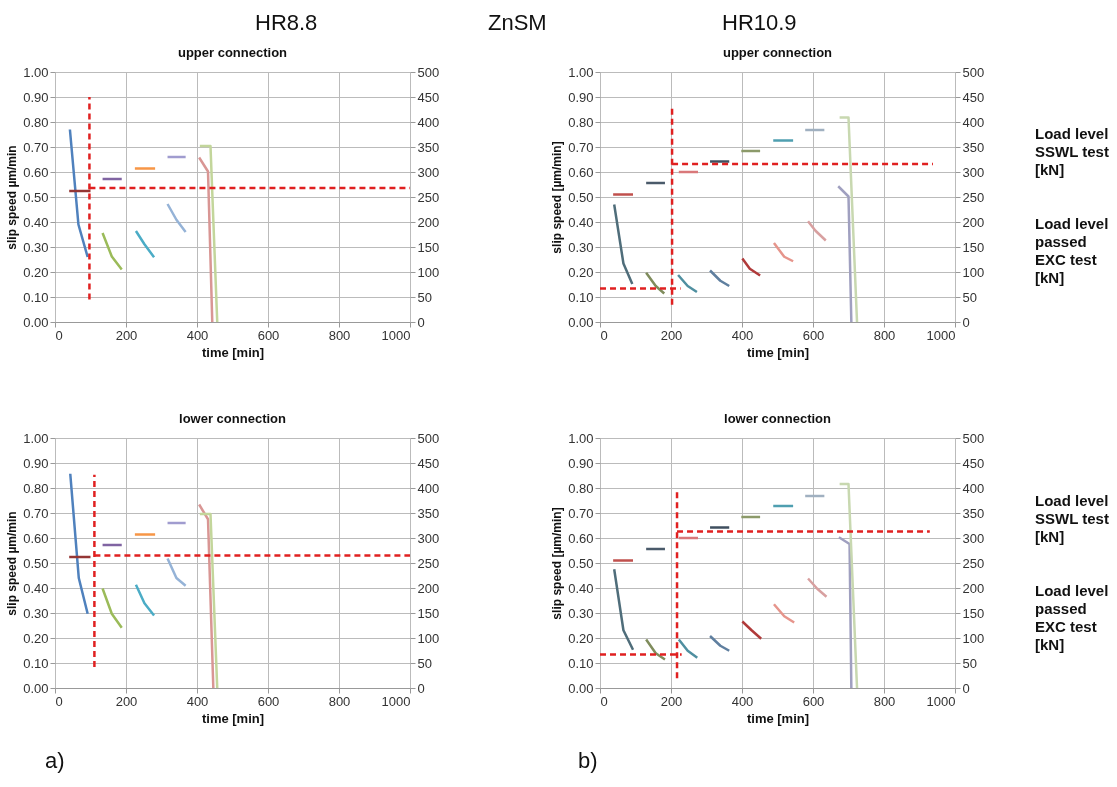 The image size is (1117, 787). Describe the element at coordinates (232, 52) in the screenshot. I see `chart-title: upper connection` at that location.